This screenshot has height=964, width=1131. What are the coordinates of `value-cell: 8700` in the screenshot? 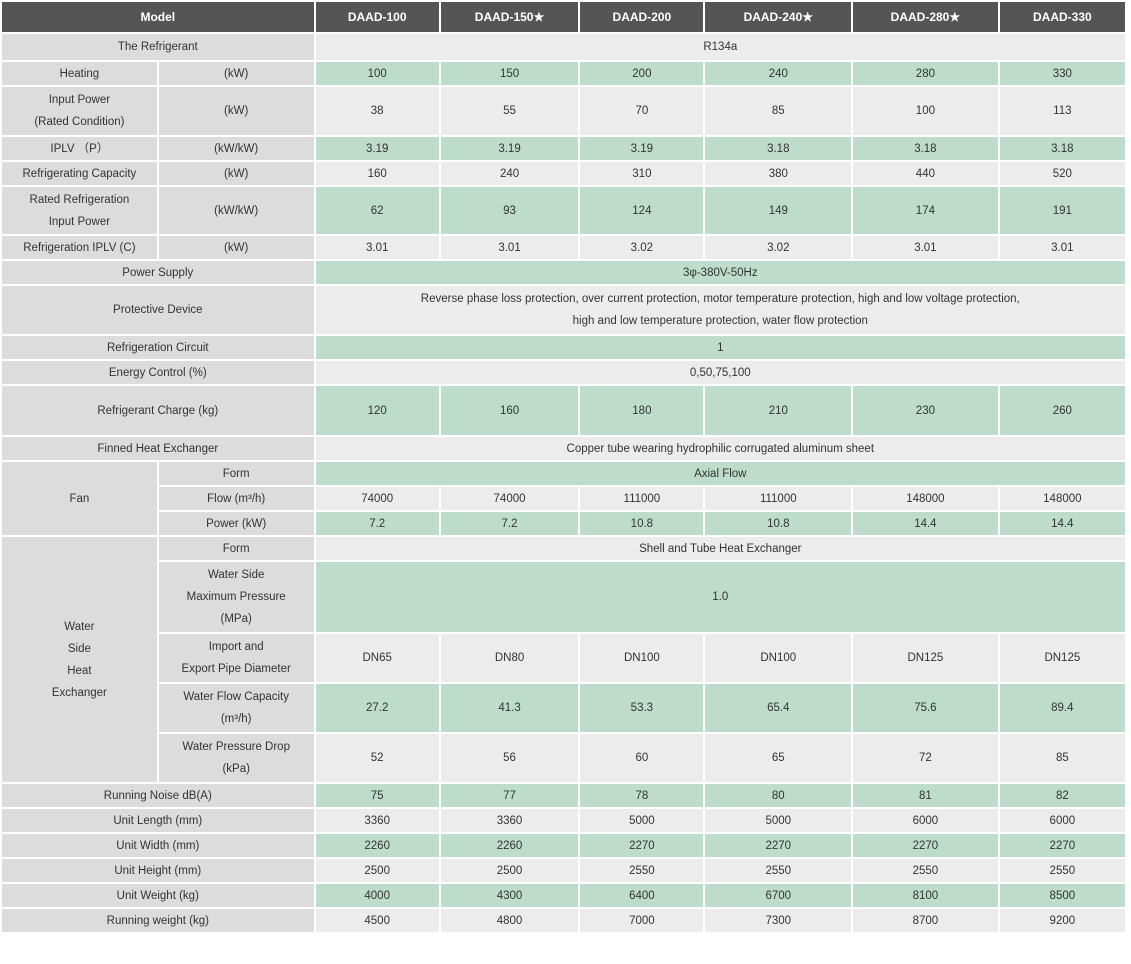 It's located at (925, 920).